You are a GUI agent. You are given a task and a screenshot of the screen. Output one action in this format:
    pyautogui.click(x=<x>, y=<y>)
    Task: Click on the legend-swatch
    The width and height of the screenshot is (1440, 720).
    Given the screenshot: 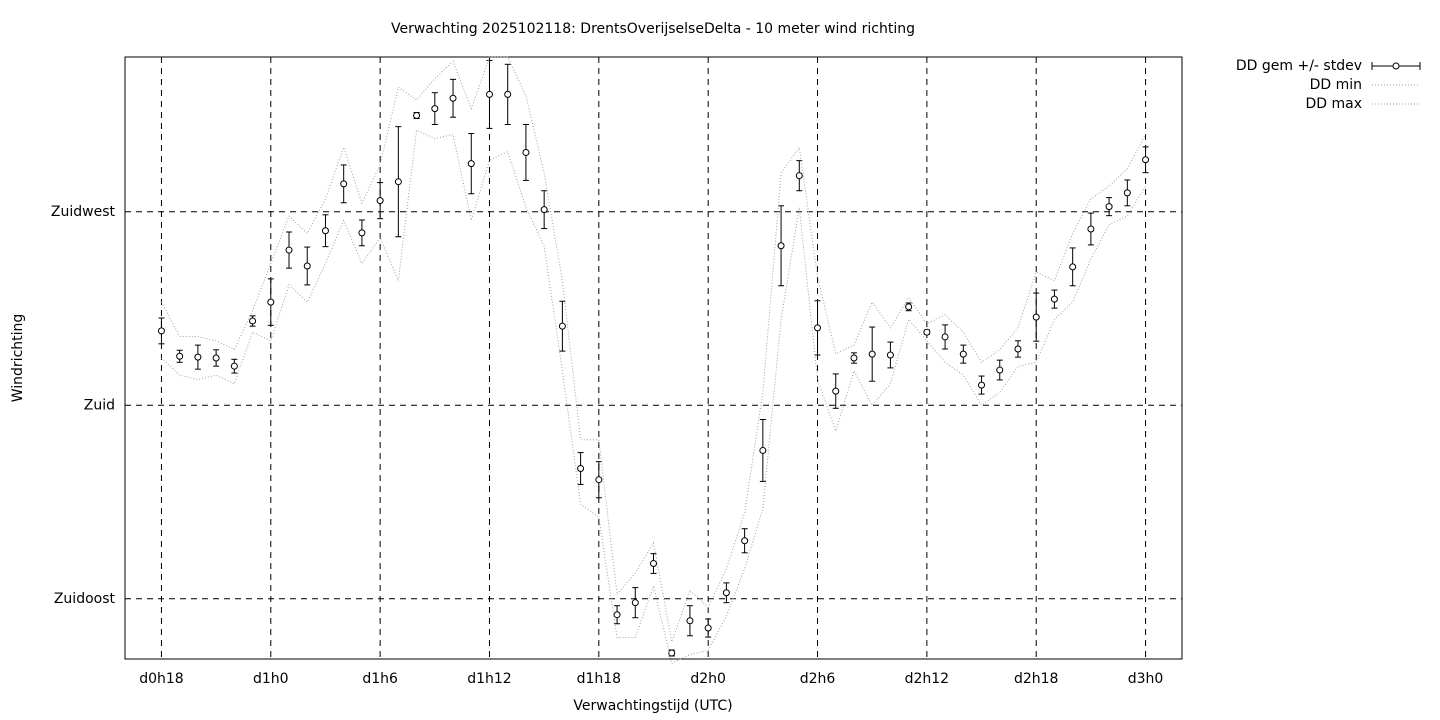 What is the action you would take?
    pyautogui.click(x=1396, y=66)
    